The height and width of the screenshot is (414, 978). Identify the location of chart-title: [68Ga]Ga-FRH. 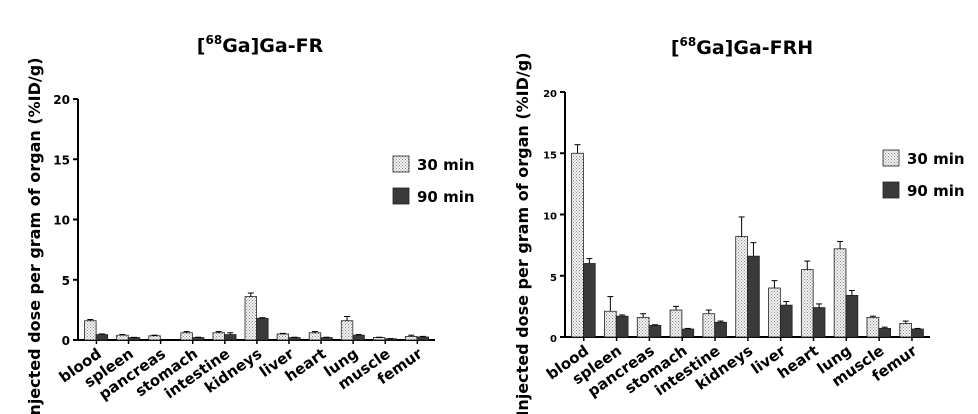
(742, 47).